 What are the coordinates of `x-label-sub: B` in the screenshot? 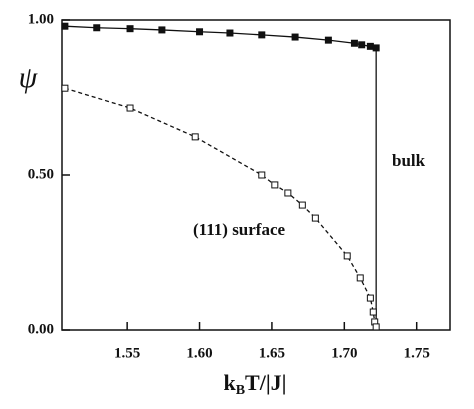 It's located at (240, 390).